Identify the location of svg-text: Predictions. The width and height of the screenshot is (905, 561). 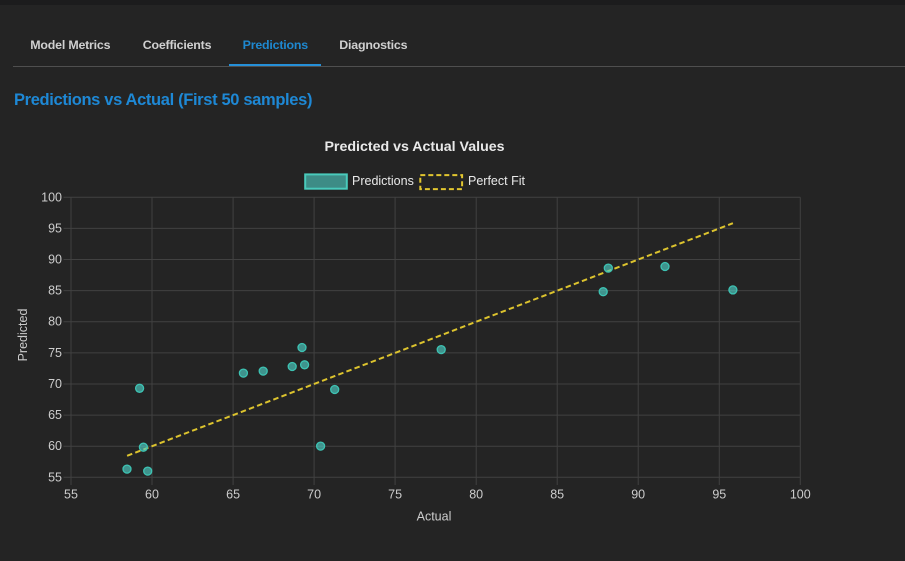
(383, 181).